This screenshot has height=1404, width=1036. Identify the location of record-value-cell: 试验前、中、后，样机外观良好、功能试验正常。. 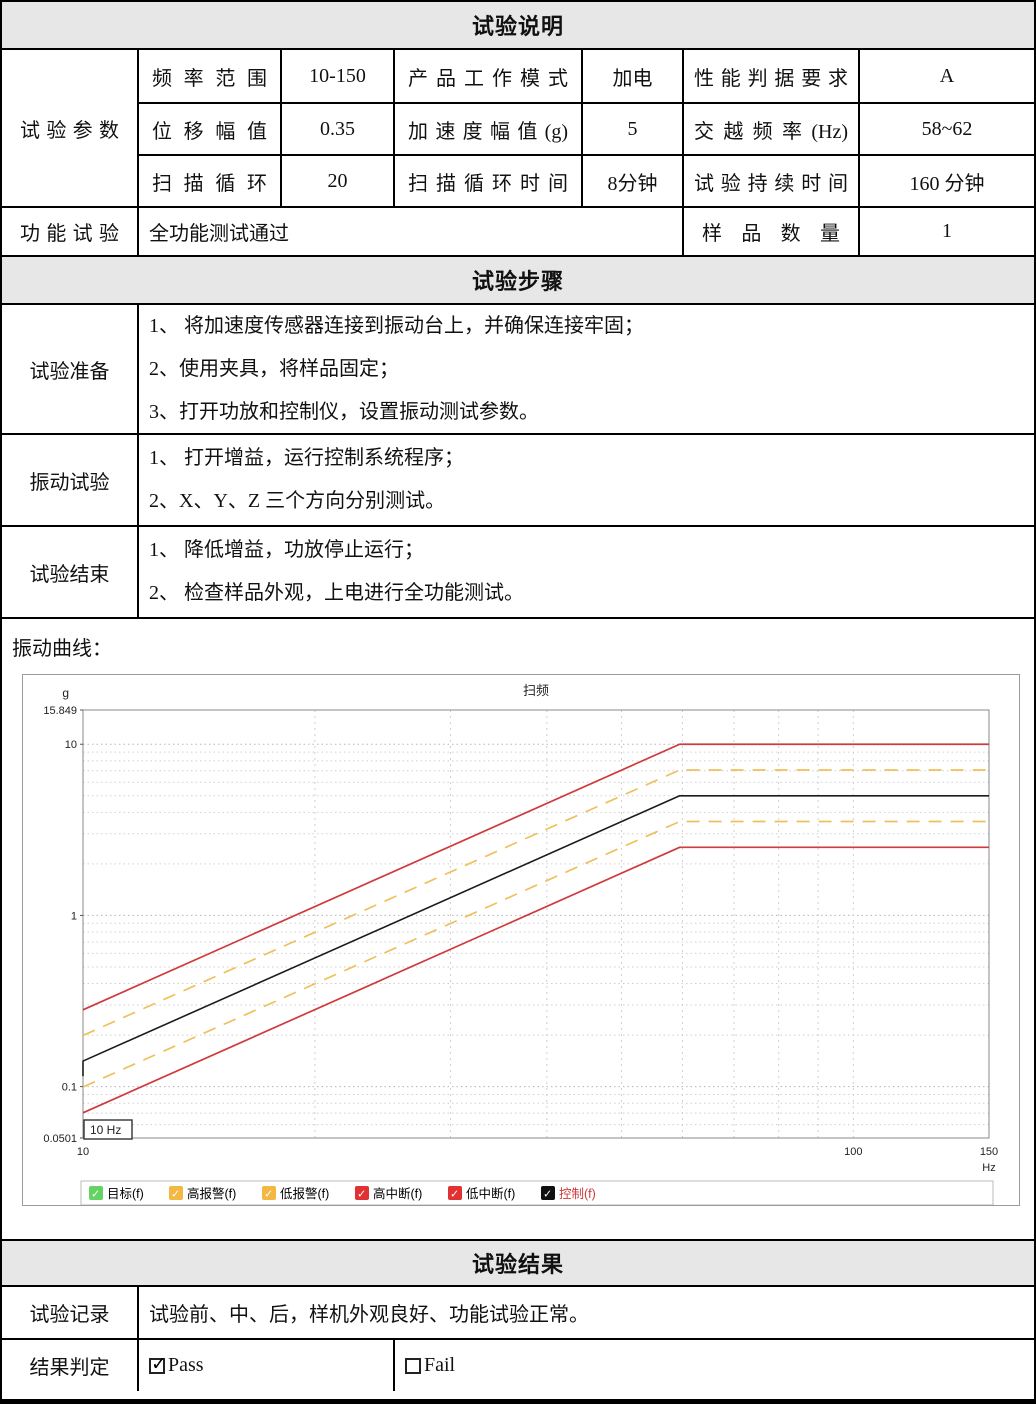
(369, 1315).